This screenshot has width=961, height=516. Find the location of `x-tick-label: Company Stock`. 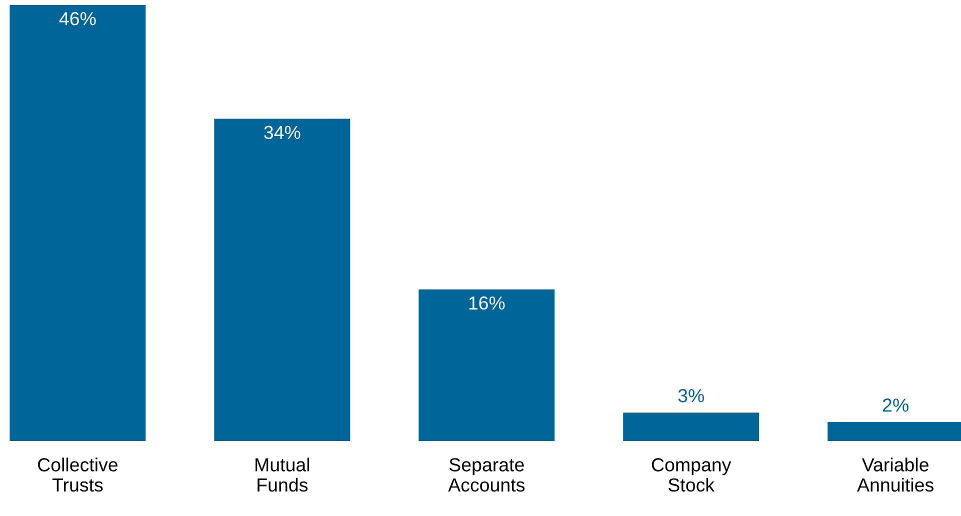

x-tick-label: Company Stock is located at coordinates (692, 475).